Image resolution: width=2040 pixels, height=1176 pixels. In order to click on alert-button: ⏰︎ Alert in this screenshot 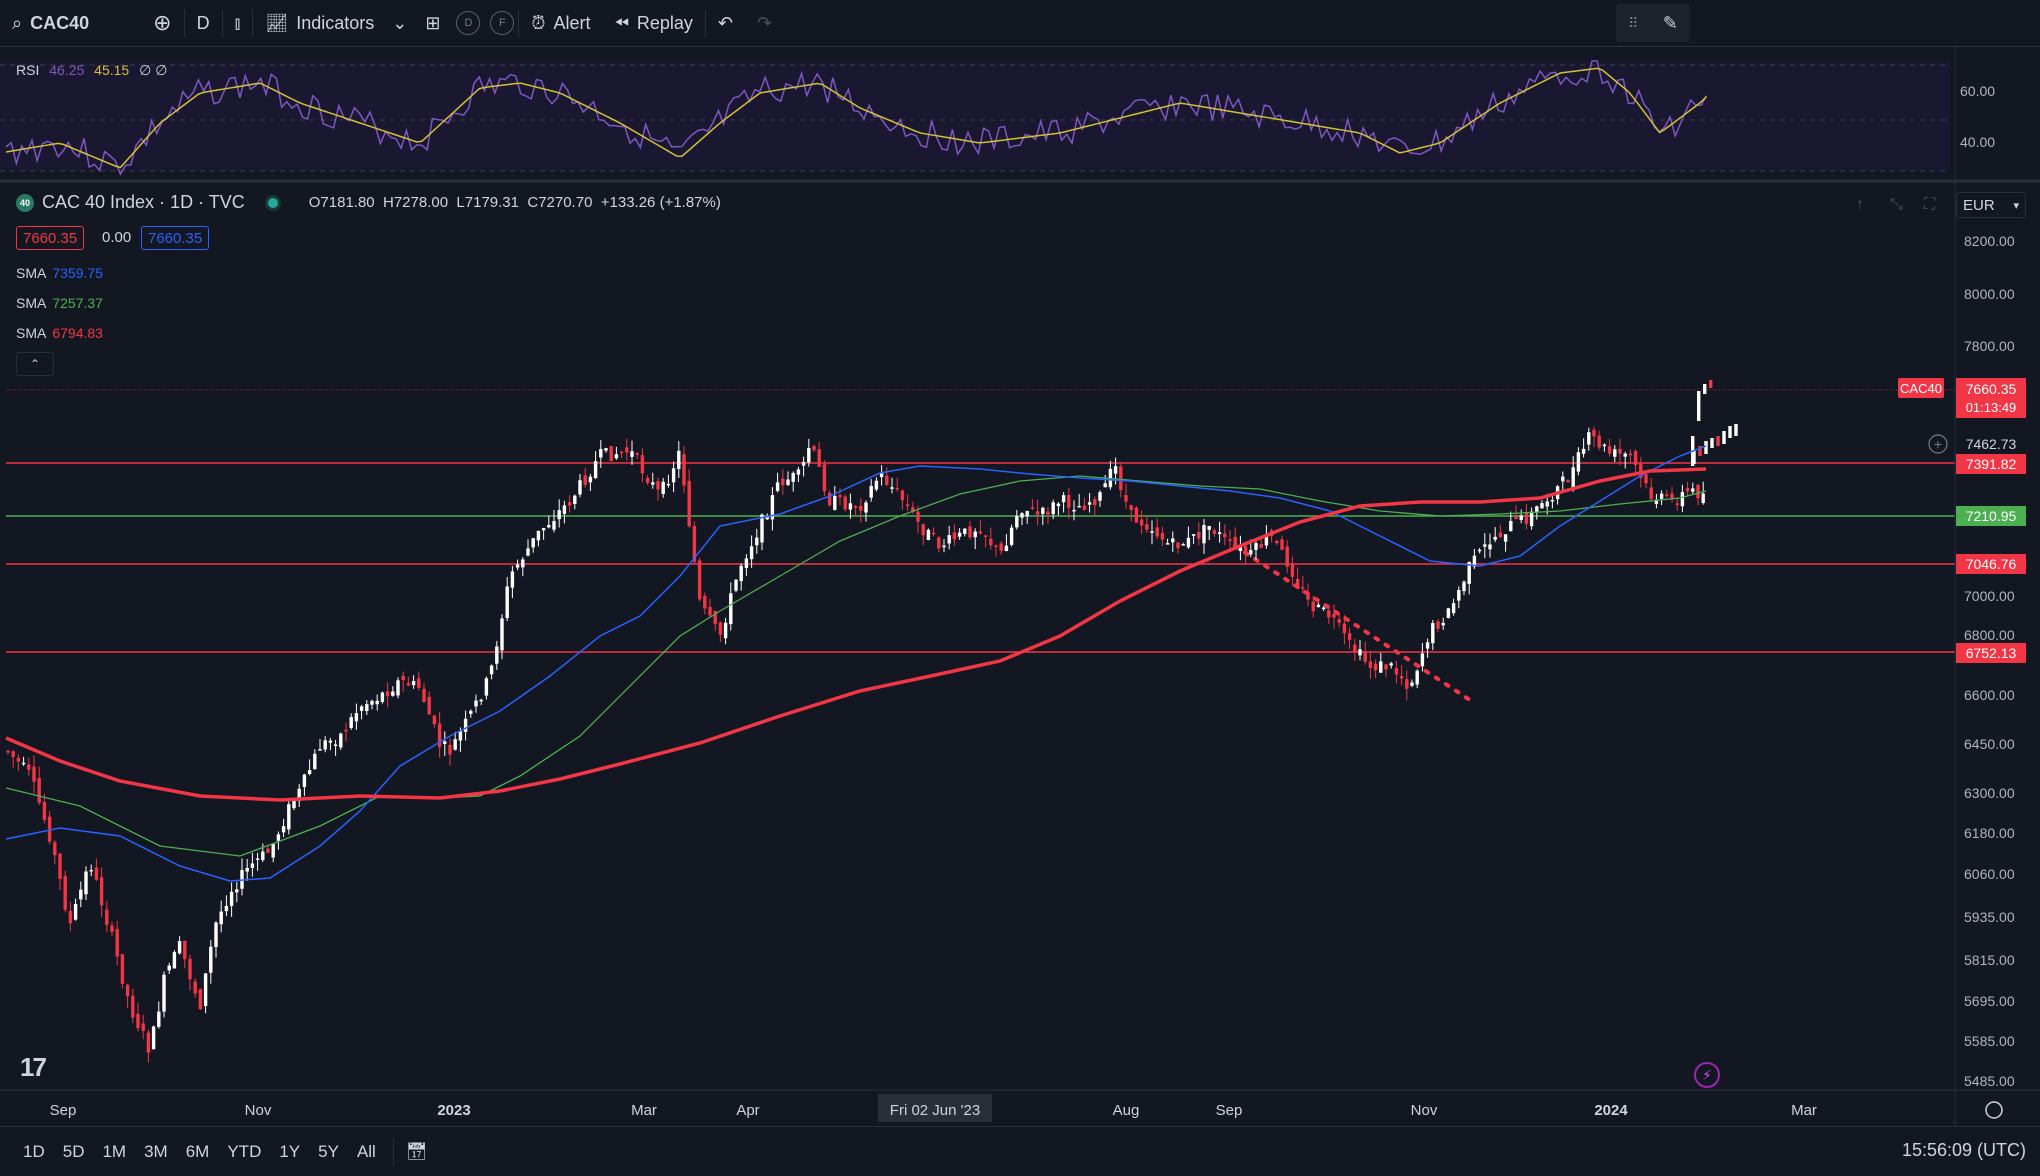, I will do `click(560, 23)`.